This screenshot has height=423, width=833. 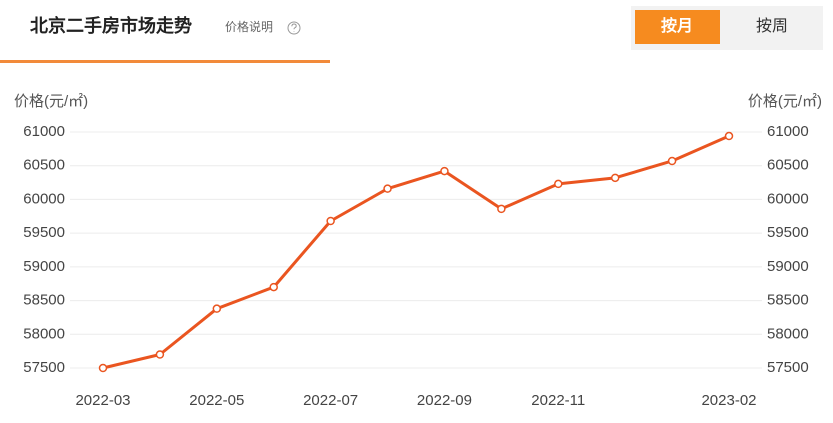 I want to click on y2-tick-label: 57500, so click(x=788, y=367).